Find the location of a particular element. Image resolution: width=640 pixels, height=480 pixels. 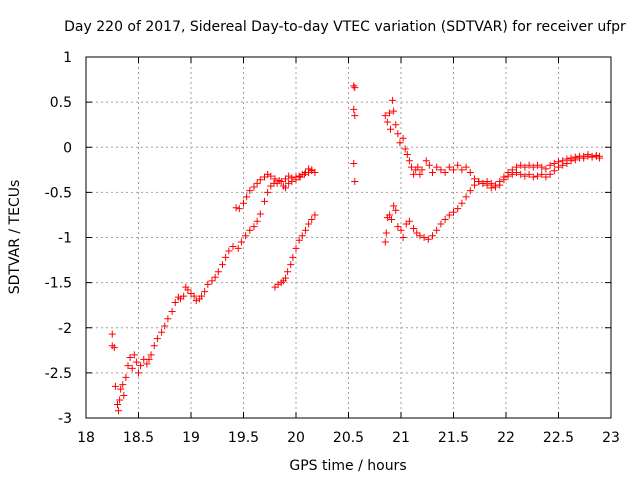

y-tick-label: -3 is located at coordinates (65, 419).